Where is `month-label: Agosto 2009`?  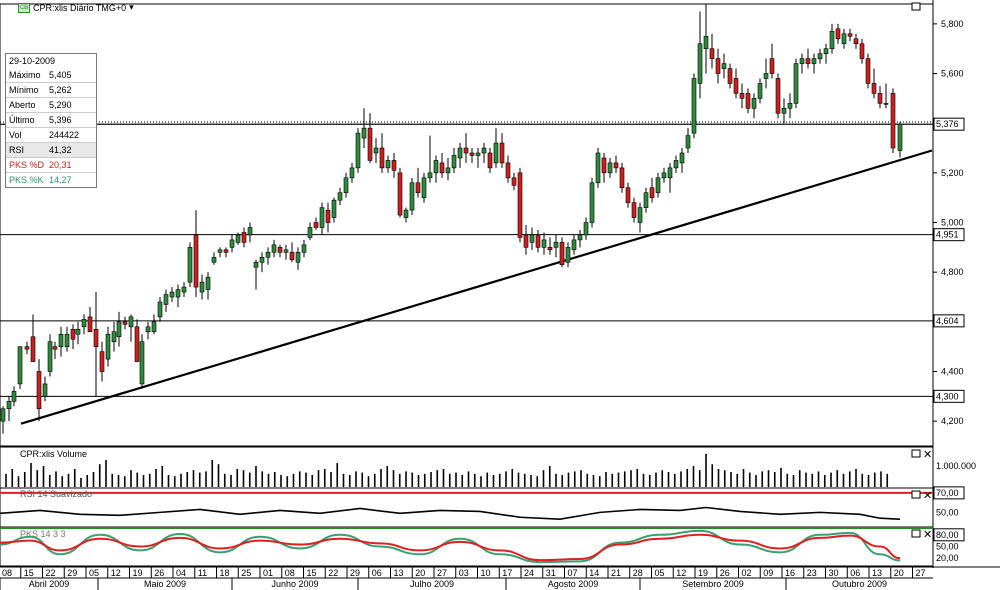 month-label: Agosto 2009 is located at coordinates (573, 584).